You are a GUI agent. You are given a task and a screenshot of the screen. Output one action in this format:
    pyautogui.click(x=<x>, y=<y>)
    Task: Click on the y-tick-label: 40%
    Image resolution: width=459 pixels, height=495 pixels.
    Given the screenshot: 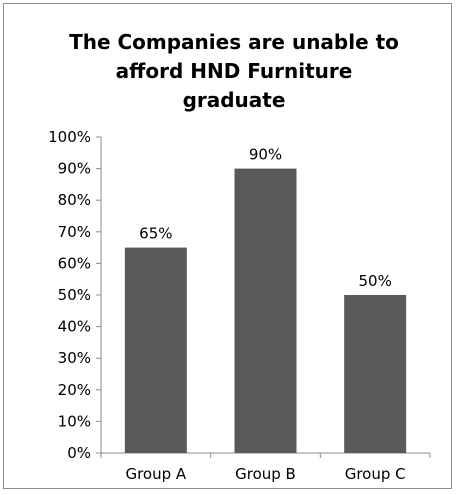 What is the action you would take?
    pyautogui.click(x=74, y=327)
    